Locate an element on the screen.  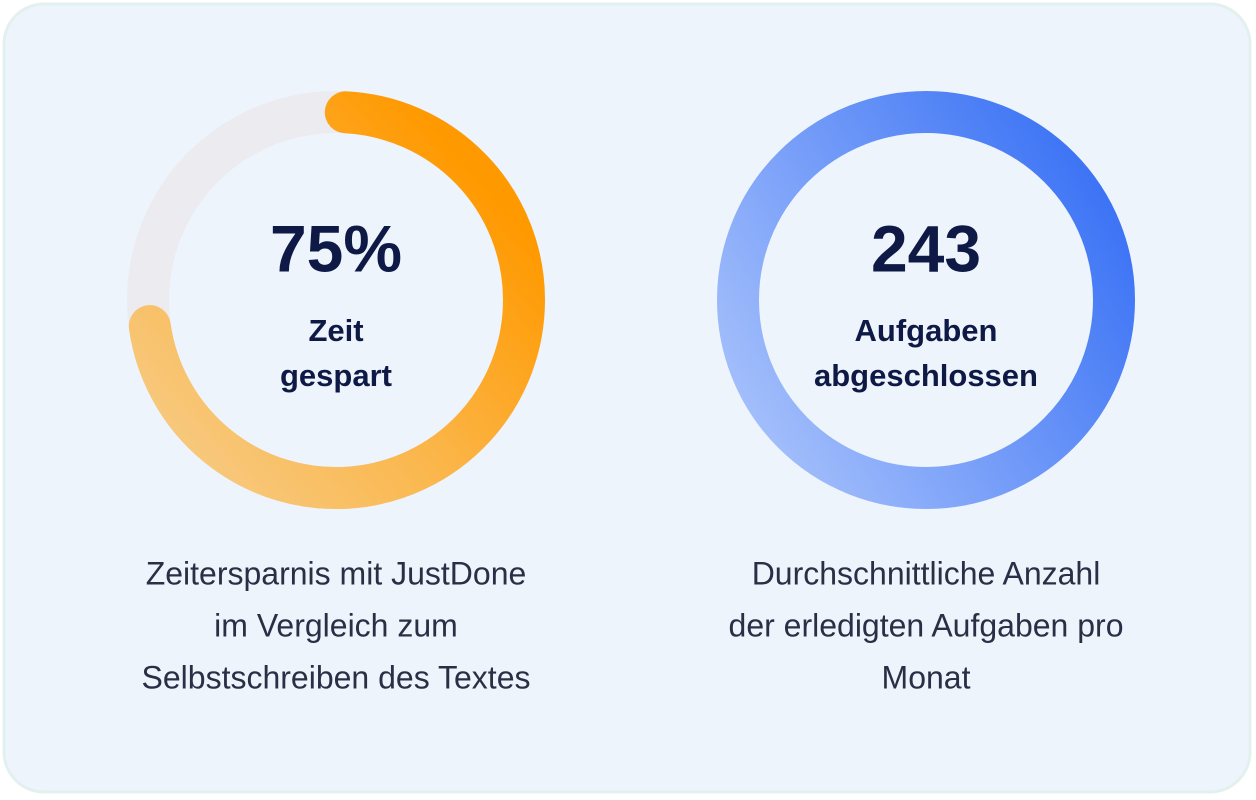
stat-label: Aufgaben is located at coordinates (926, 330).